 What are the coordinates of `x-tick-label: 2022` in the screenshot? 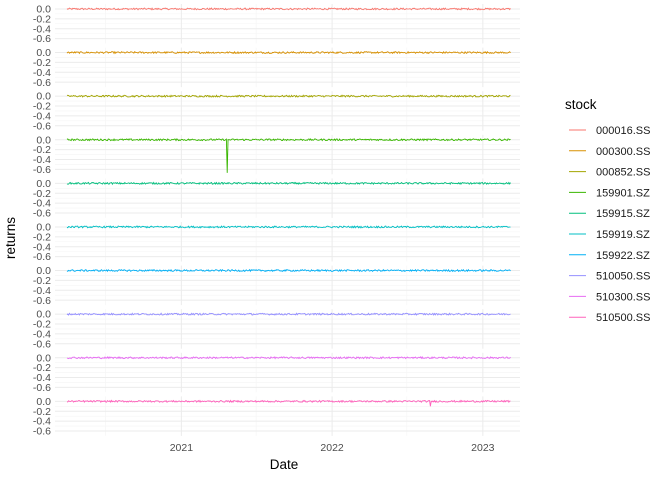 It's located at (332, 448).